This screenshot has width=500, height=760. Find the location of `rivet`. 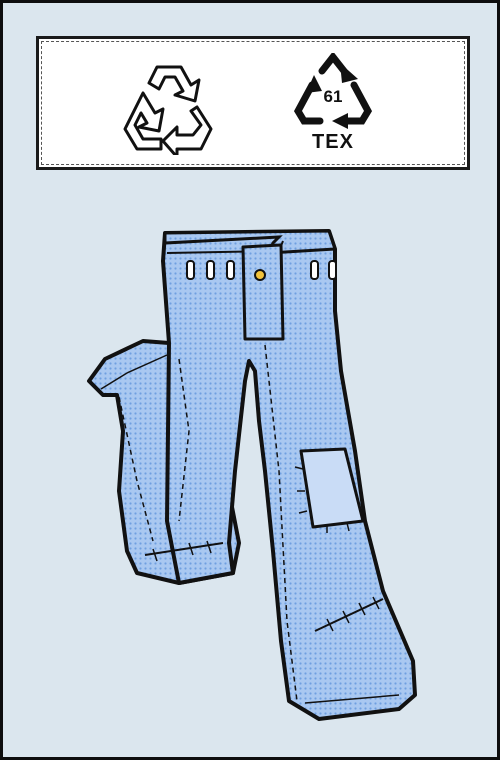

rivet is located at coordinates (260, 275).